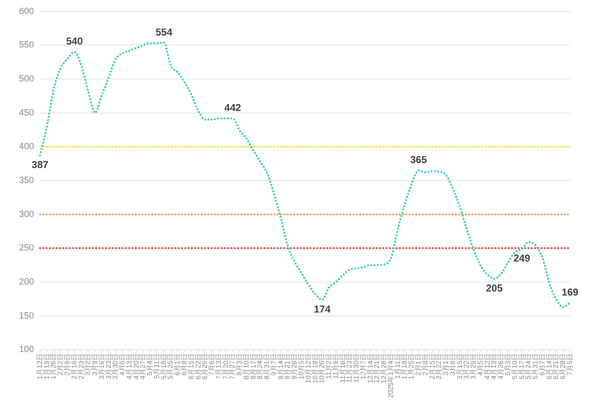 This screenshot has height=400, width=600. I want to click on y-tick-label: 250, so click(26, 247).